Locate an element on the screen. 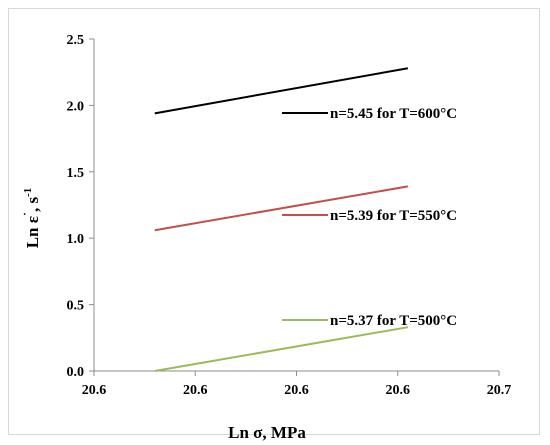  x-axis-label: Ln σ, MPa is located at coordinates (267, 432).